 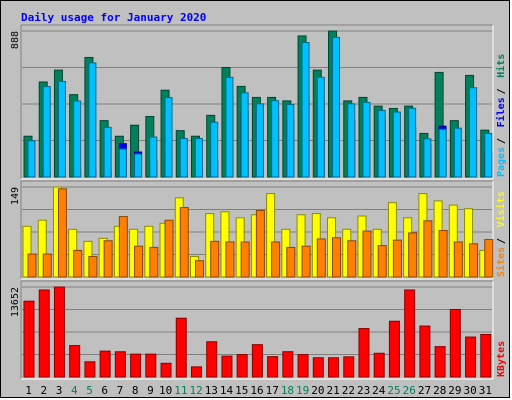 I want to click on x-tick-label-12: 12, so click(x=195, y=390).